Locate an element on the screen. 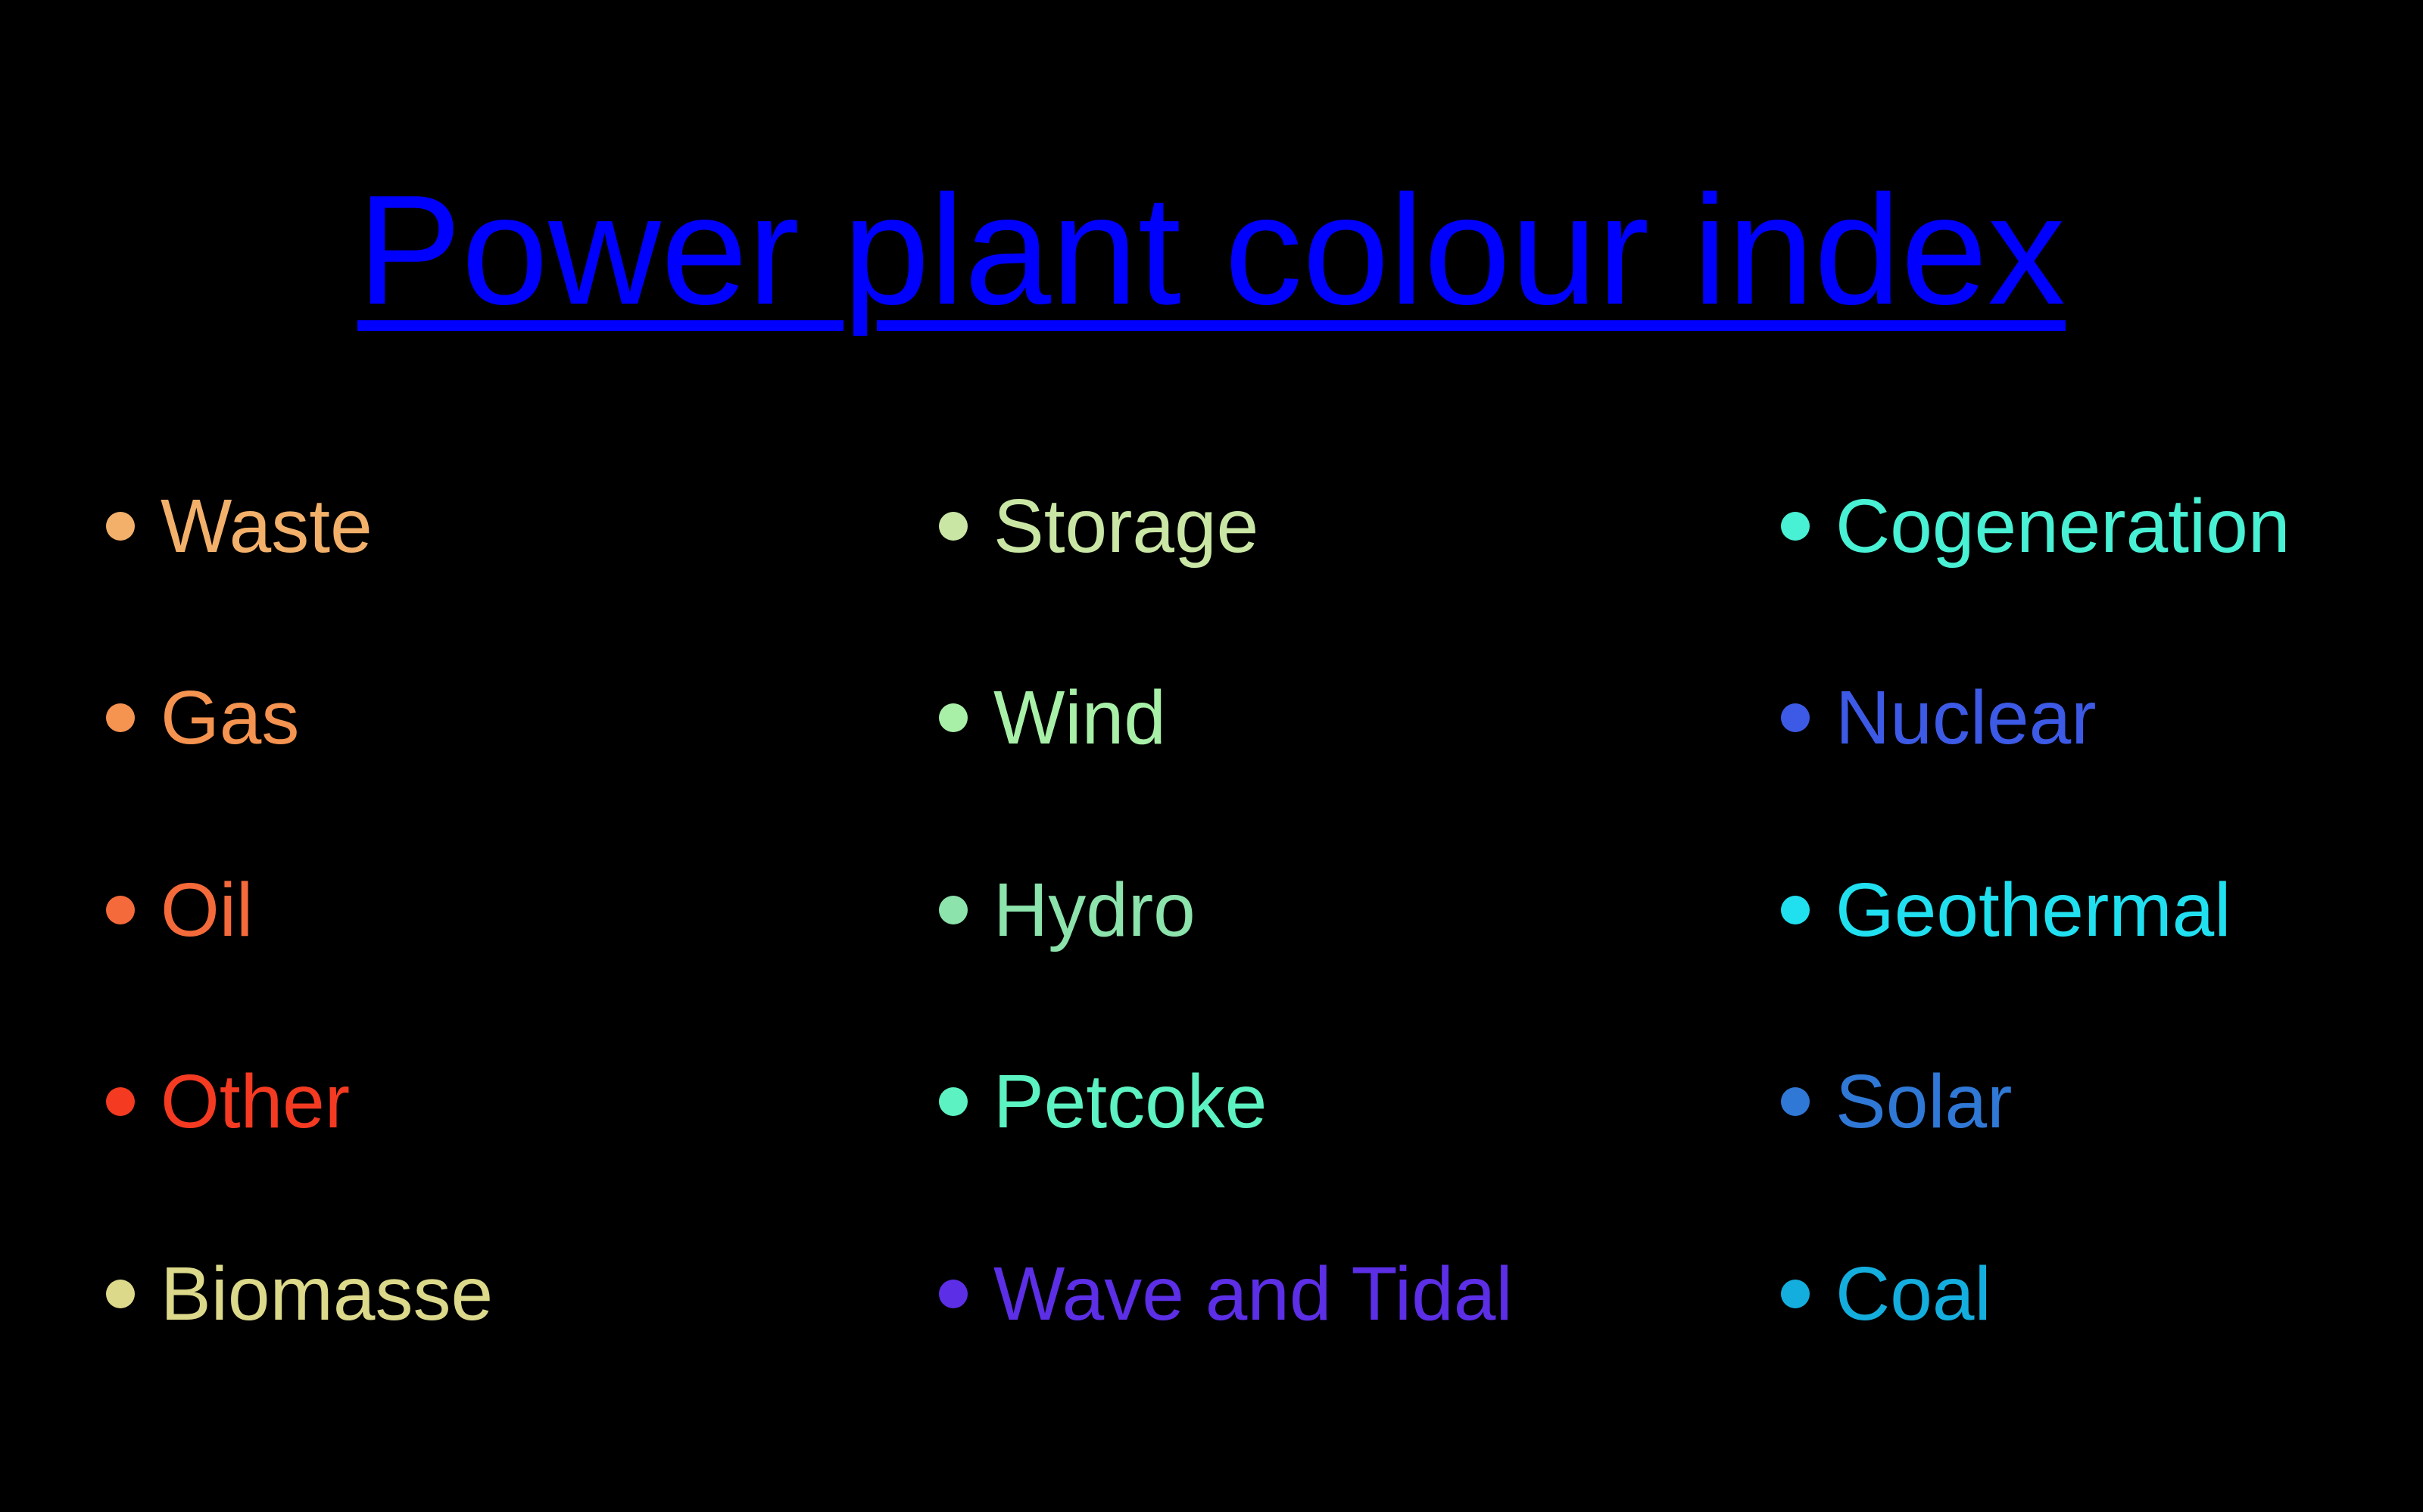 This screenshot has height=1512, width=2423. legend-item-gas: Gas is located at coordinates (202, 718).